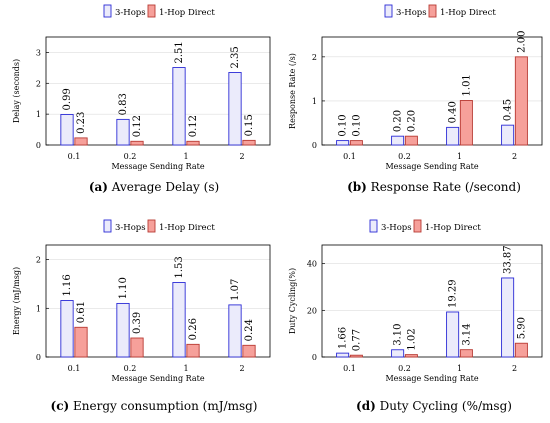 Image resolution: width=550 pixels, height=423 pixels. What do you see at coordinates (67, 99) in the screenshot?
I see `data-label: 0.99` at bounding box center [67, 99].